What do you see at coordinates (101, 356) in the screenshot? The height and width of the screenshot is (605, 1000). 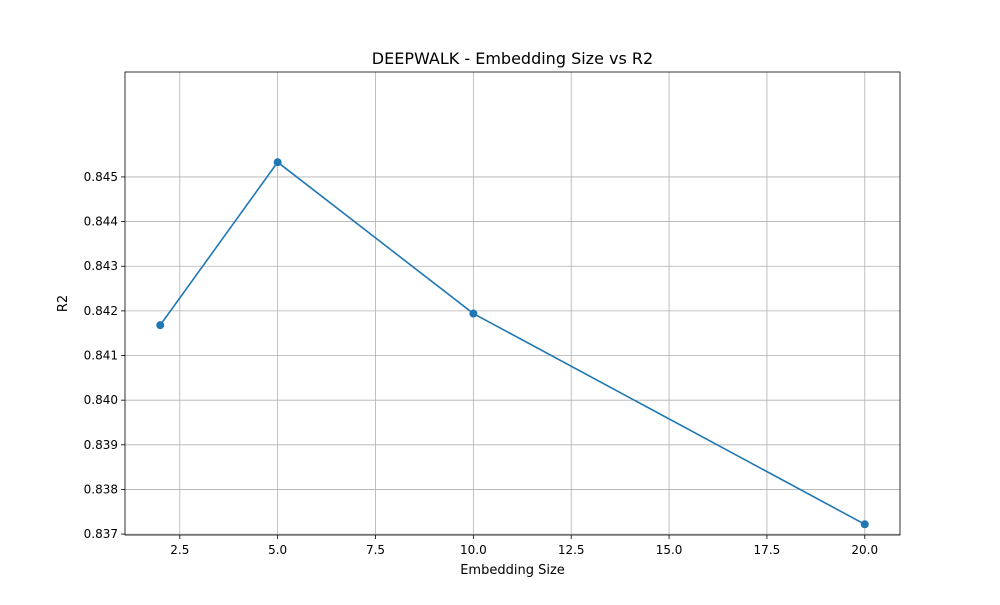 I see `y-tick-label: 0.841` at bounding box center [101, 356].